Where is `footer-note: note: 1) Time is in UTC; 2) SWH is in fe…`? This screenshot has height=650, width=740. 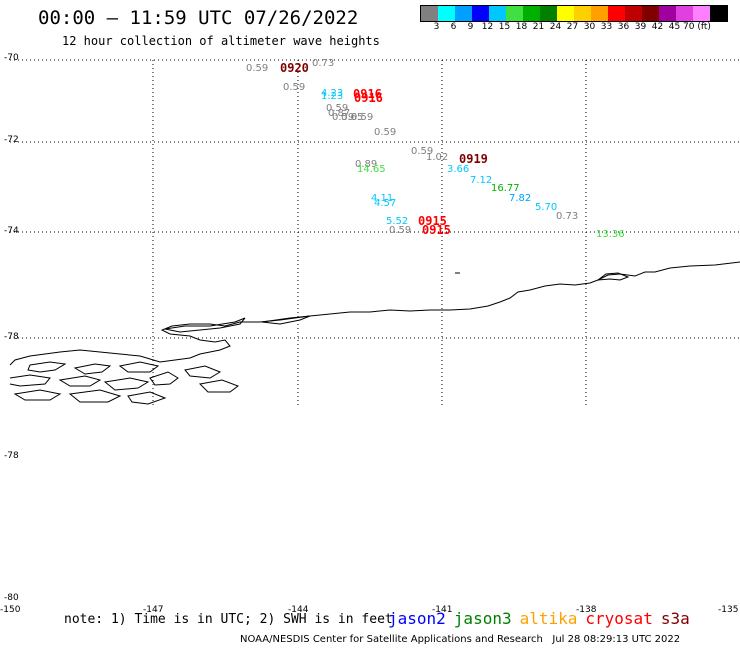
footer-note: note: 1) Time is in UTC; 2) SWH is in fe… is located at coordinates (228, 619).